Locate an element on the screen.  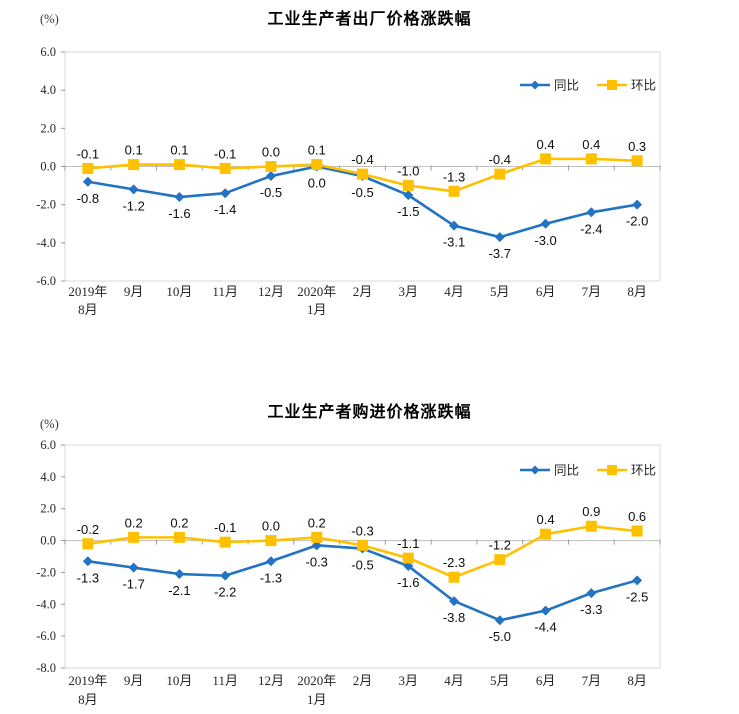
x-axis-label: 11月 is located at coordinates (225, 680).